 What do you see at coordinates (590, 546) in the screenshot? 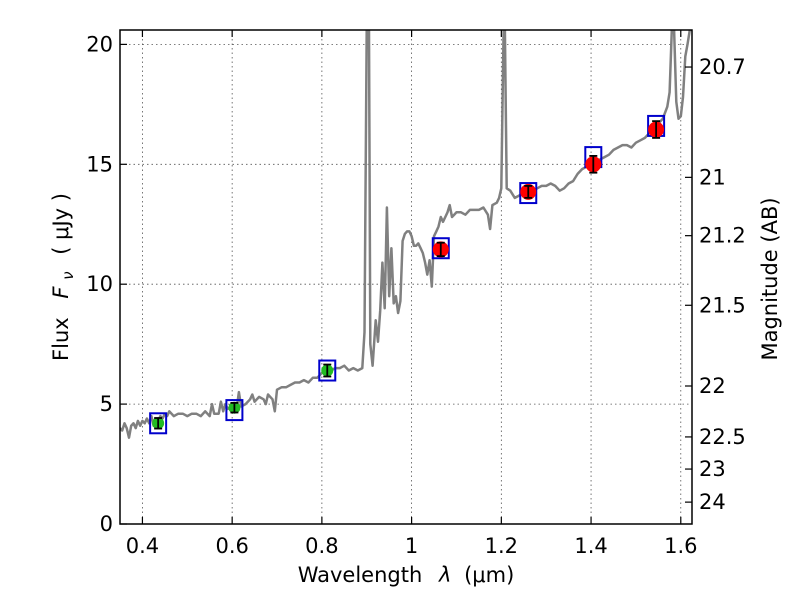
I see `x-tick-label: 1.4` at bounding box center [590, 546].